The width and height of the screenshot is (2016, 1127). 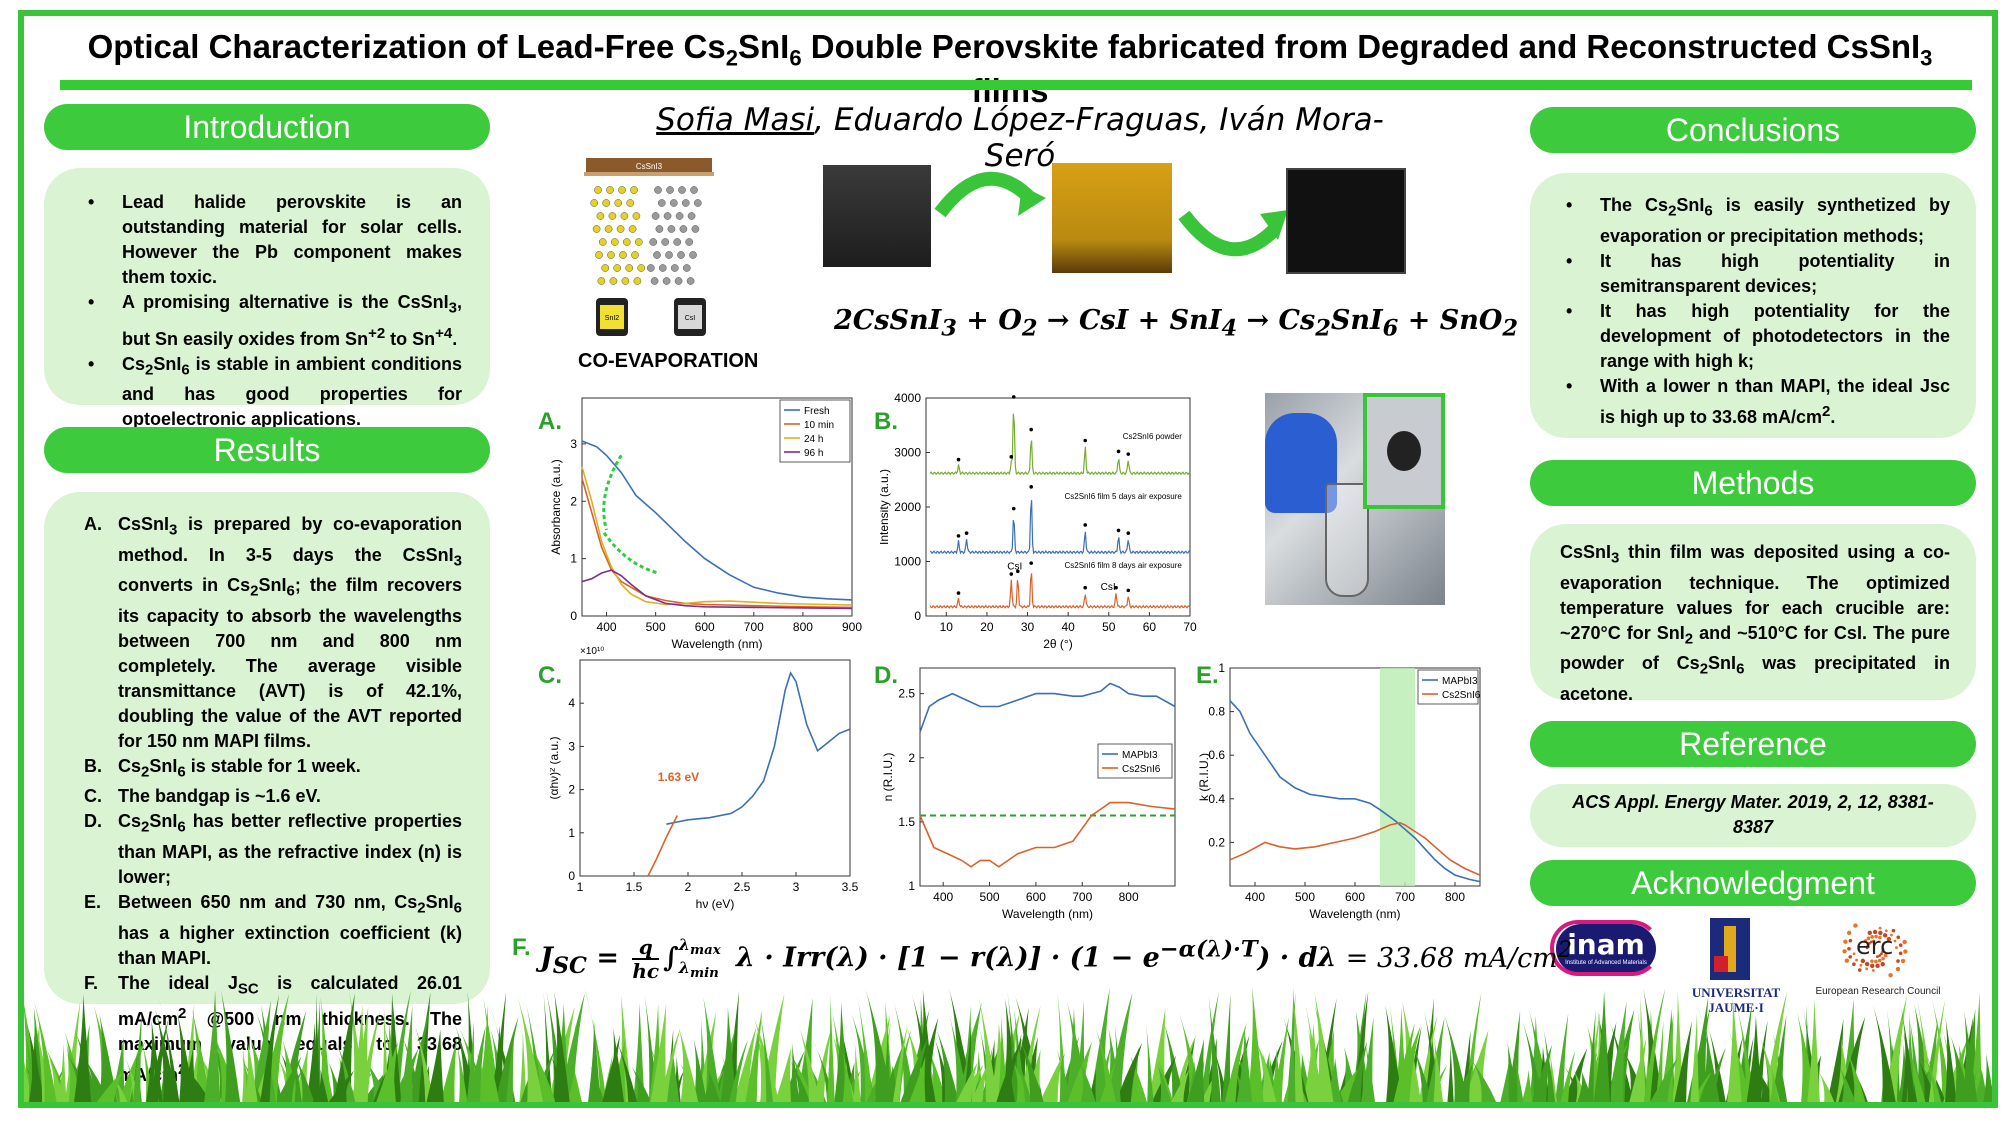 What do you see at coordinates (550, 675) in the screenshot?
I see `panel-label-c: C.` at bounding box center [550, 675].